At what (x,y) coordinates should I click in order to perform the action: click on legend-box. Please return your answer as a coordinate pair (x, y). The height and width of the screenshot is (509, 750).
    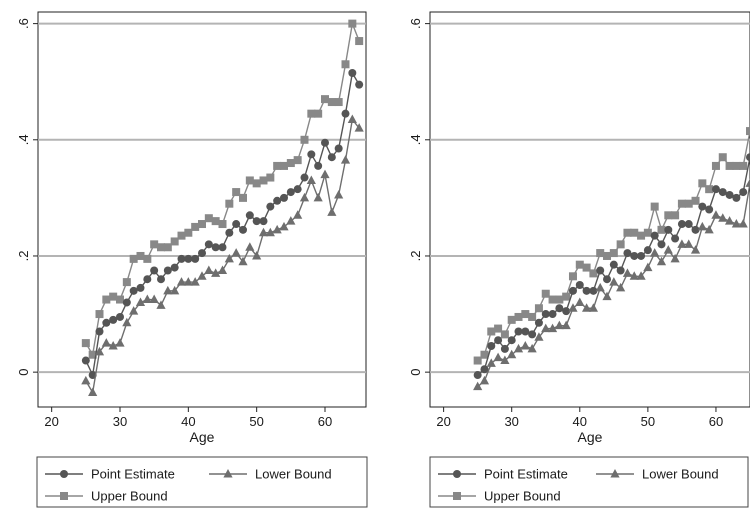
    Looking at the image, I should click on (202, 482).